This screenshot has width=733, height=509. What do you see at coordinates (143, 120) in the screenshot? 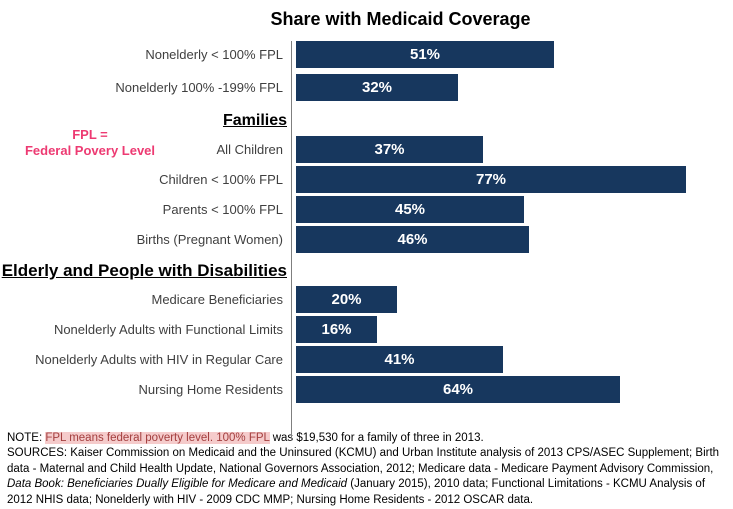
I see `section-header-row: Families` at bounding box center [143, 120].